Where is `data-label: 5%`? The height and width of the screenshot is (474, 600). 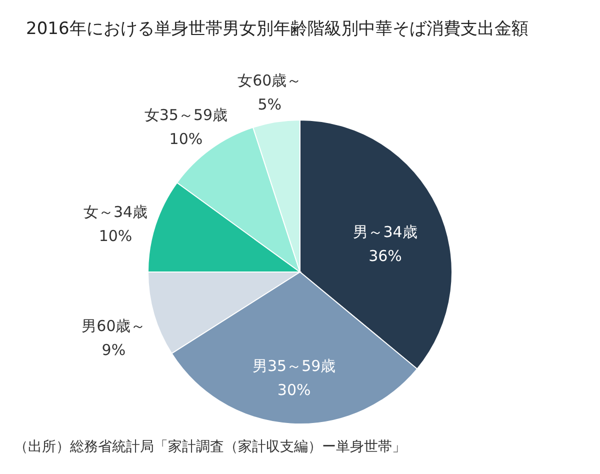
data-label: 5% is located at coordinates (270, 104).